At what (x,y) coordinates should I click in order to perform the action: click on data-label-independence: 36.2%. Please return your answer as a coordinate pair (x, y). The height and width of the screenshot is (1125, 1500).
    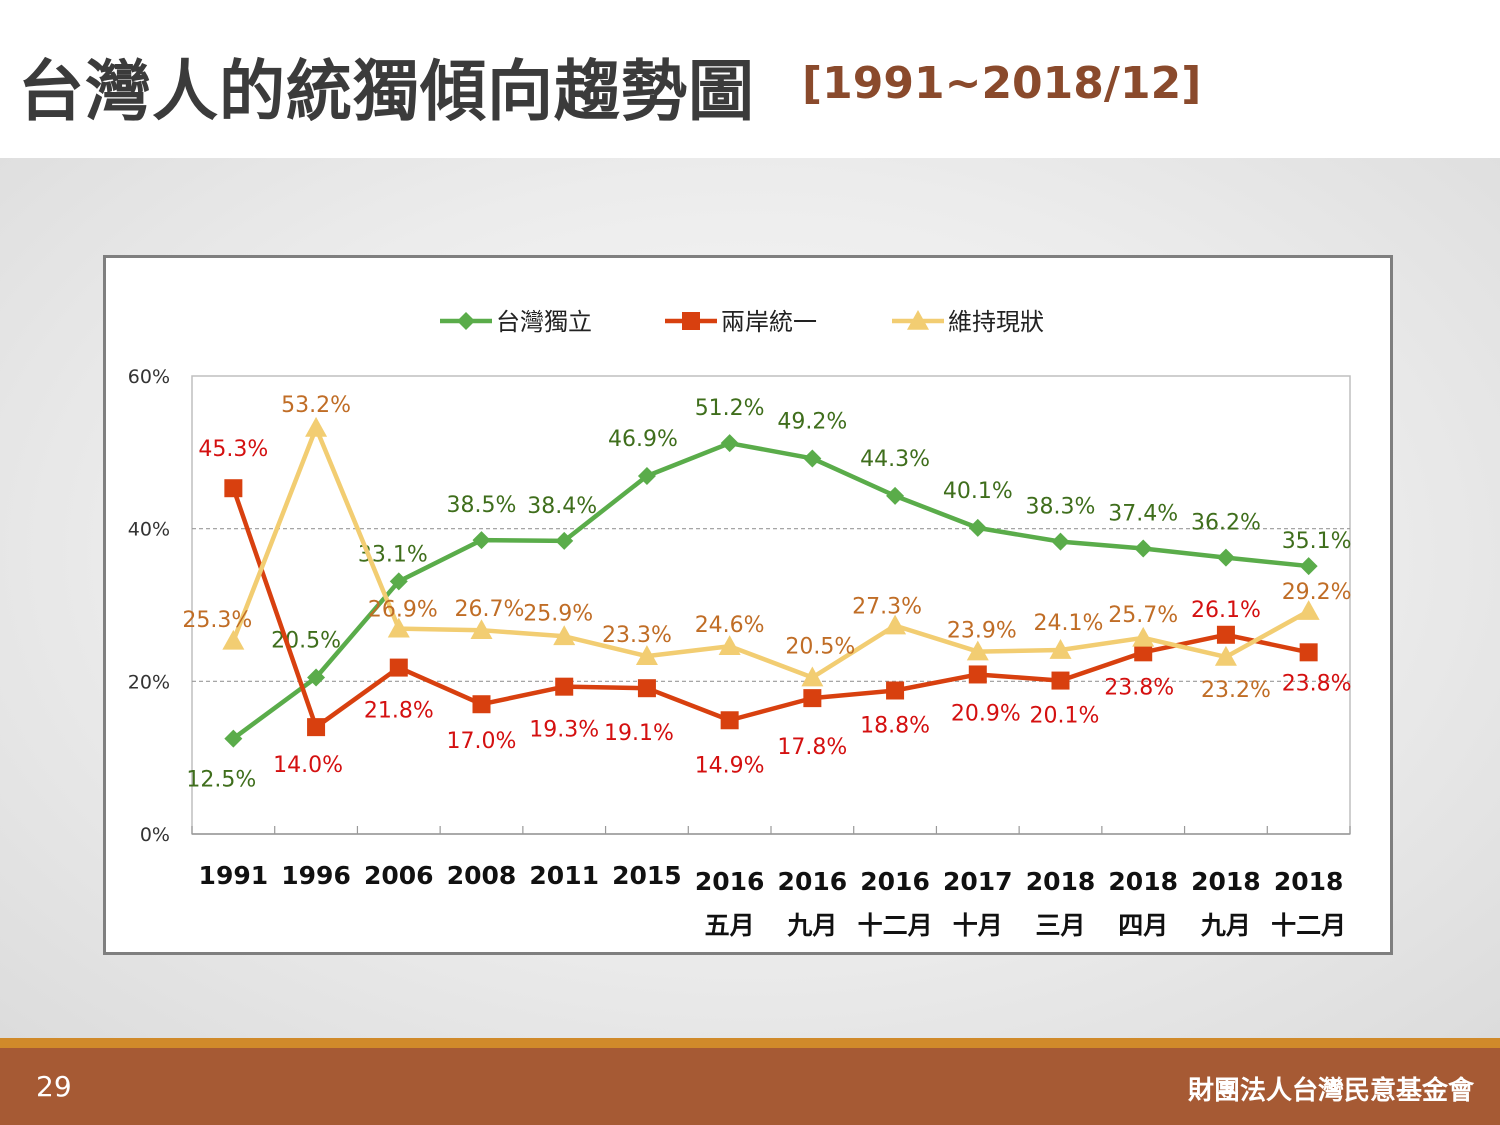
    Looking at the image, I should click on (1226, 523).